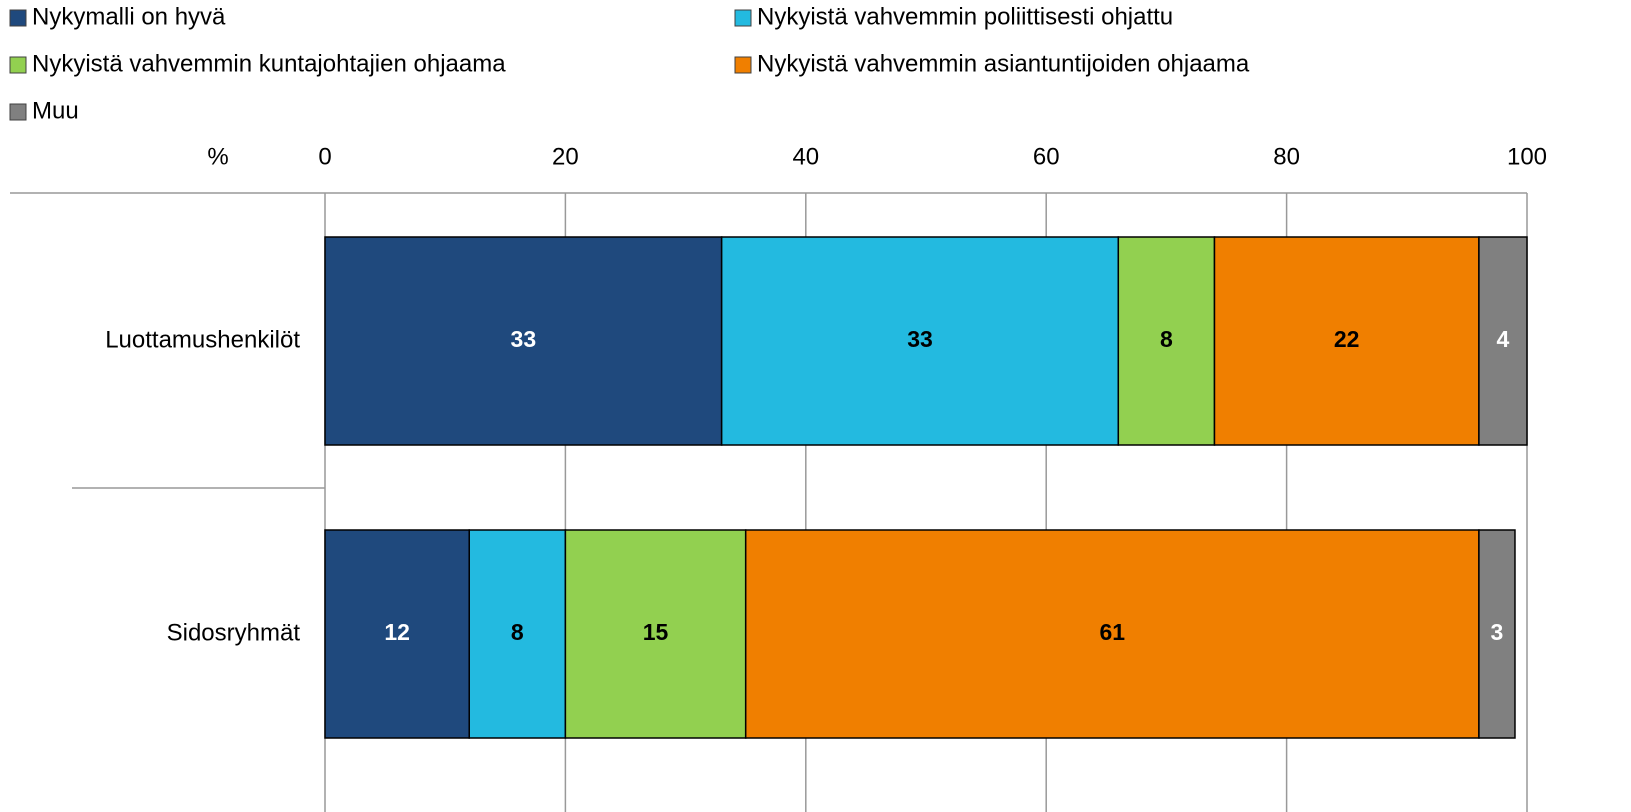 This screenshot has height=812, width=1631. What do you see at coordinates (129, 16) in the screenshot?
I see `legend-label: Nykymalli on hyvä` at bounding box center [129, 16].